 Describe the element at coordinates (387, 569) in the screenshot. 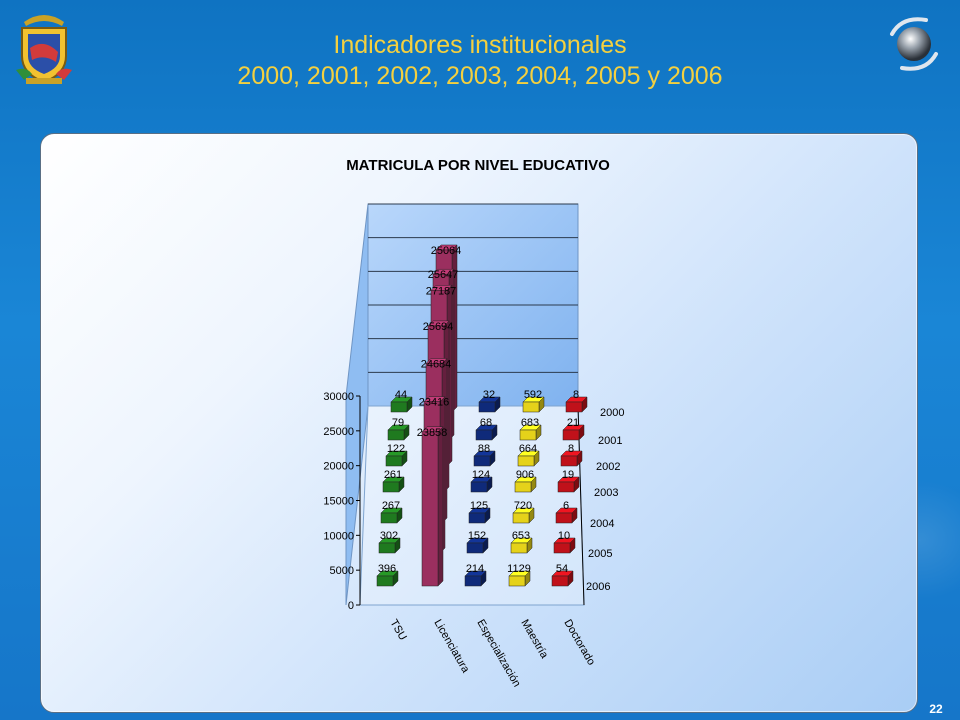

I see `data-label: 396` at that location.